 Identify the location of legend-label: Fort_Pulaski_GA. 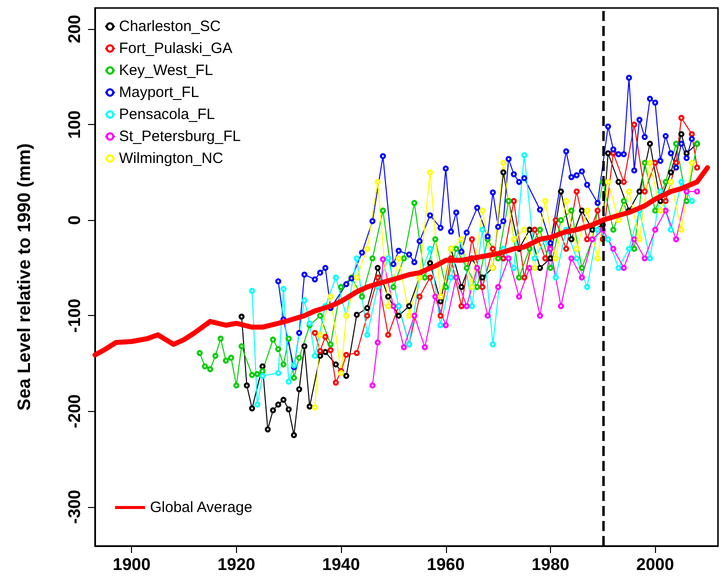
(175, 48).